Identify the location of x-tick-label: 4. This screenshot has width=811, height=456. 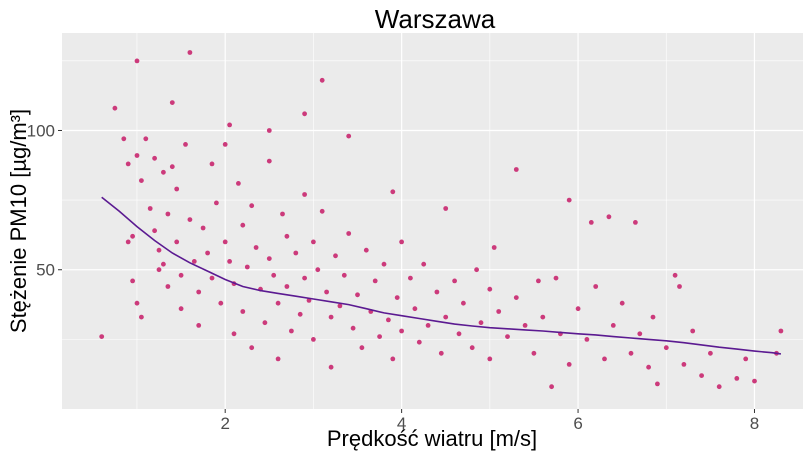
(401, 423).